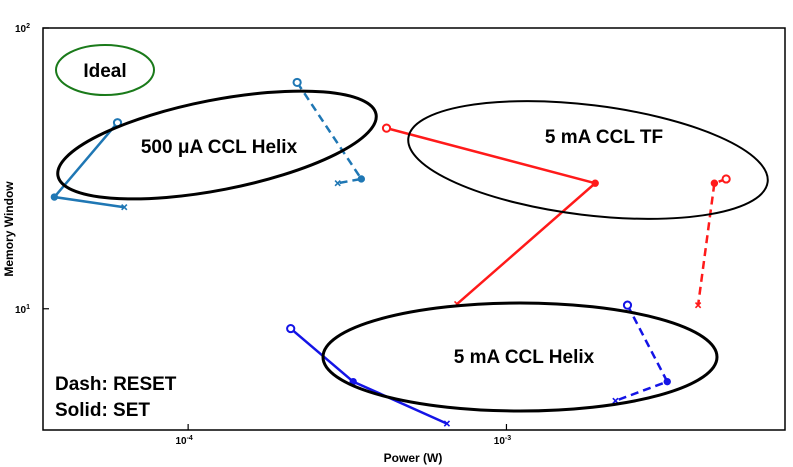  I want to click on ideal-ellipse, so click(105, 70).